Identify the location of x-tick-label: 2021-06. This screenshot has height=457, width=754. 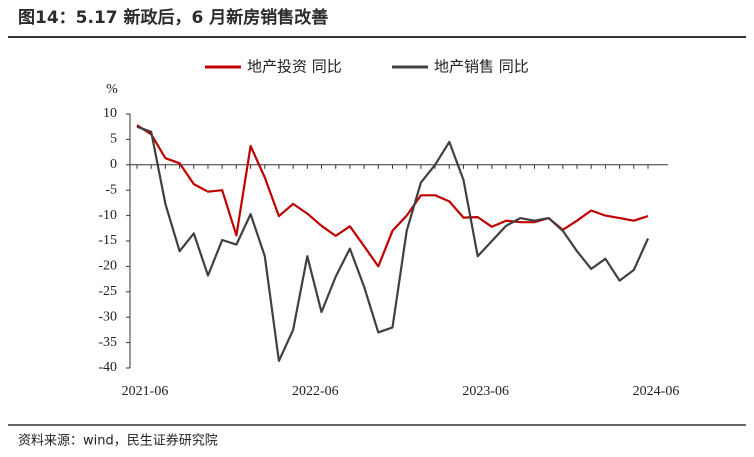
(145, 391).